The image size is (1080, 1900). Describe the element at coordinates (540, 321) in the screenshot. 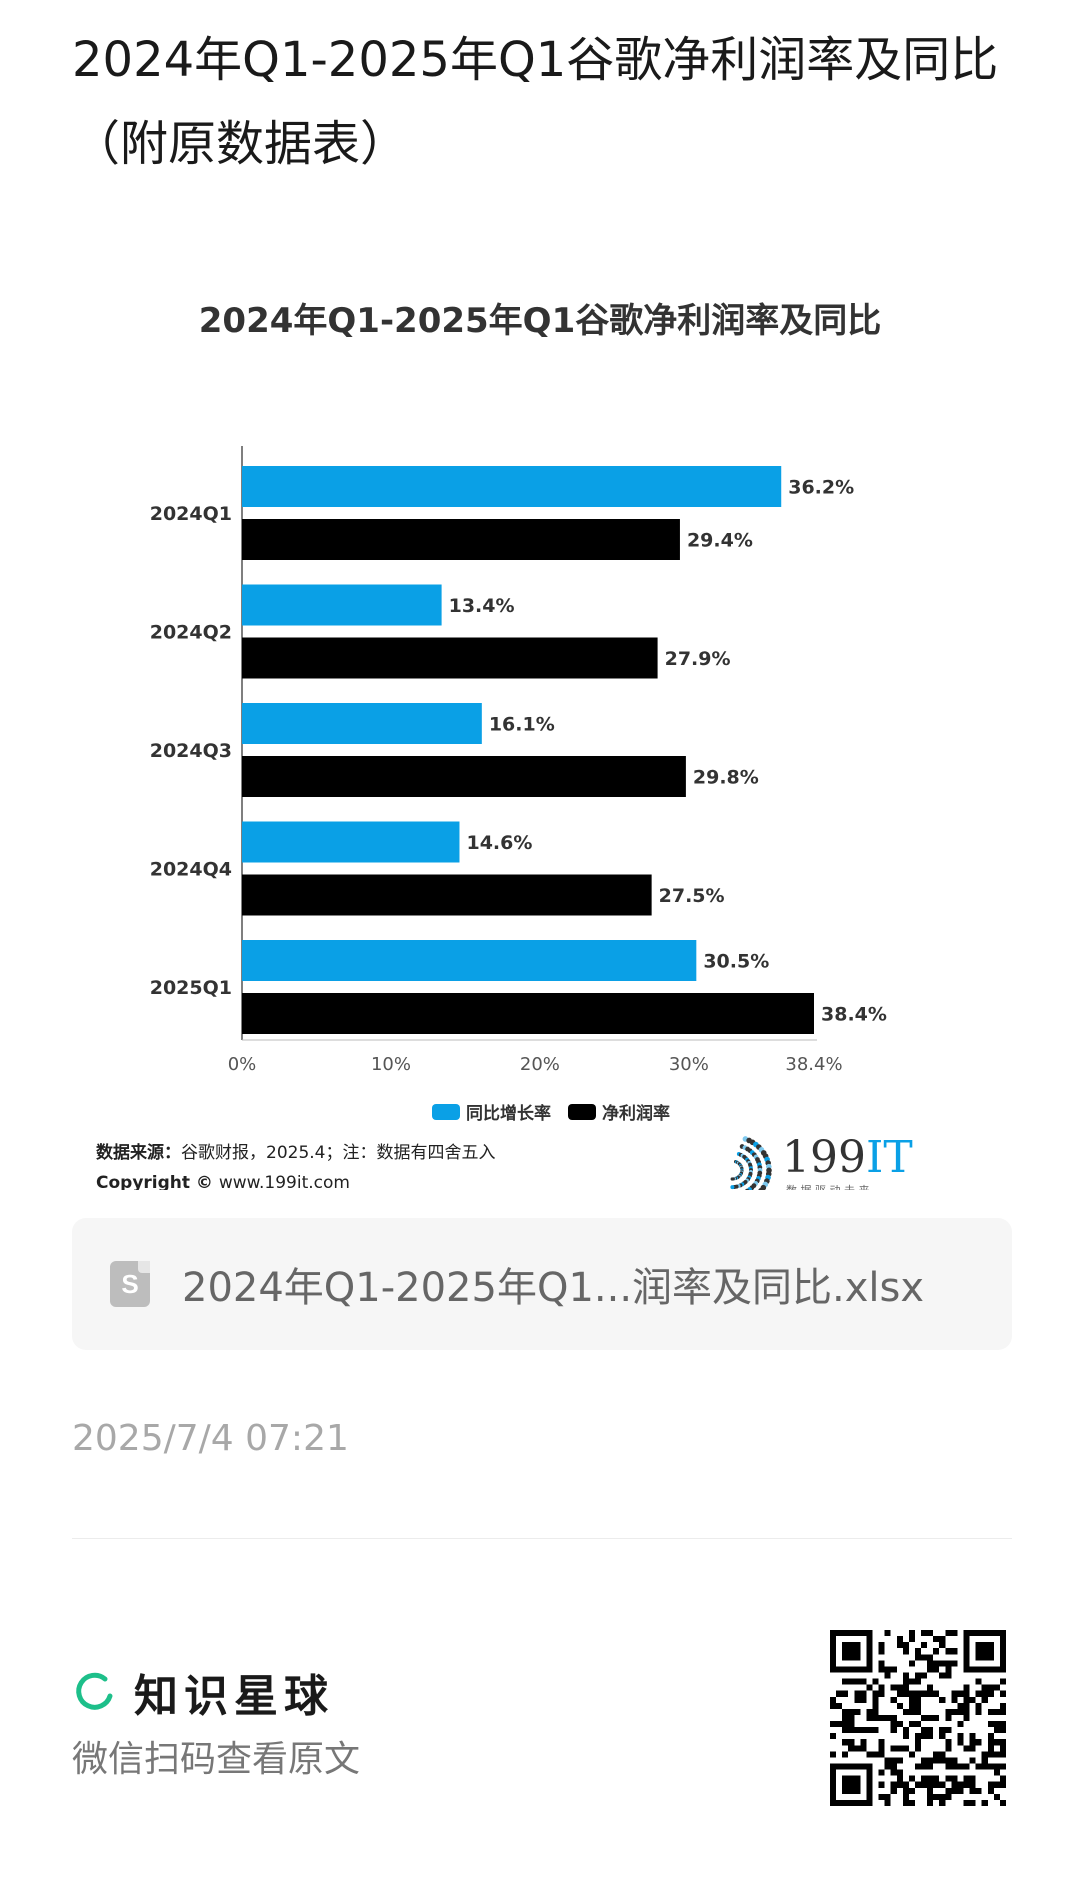

I see `chart-title: 2024年Q1-2025年Q1谷歌净利润率及同比` at that location.